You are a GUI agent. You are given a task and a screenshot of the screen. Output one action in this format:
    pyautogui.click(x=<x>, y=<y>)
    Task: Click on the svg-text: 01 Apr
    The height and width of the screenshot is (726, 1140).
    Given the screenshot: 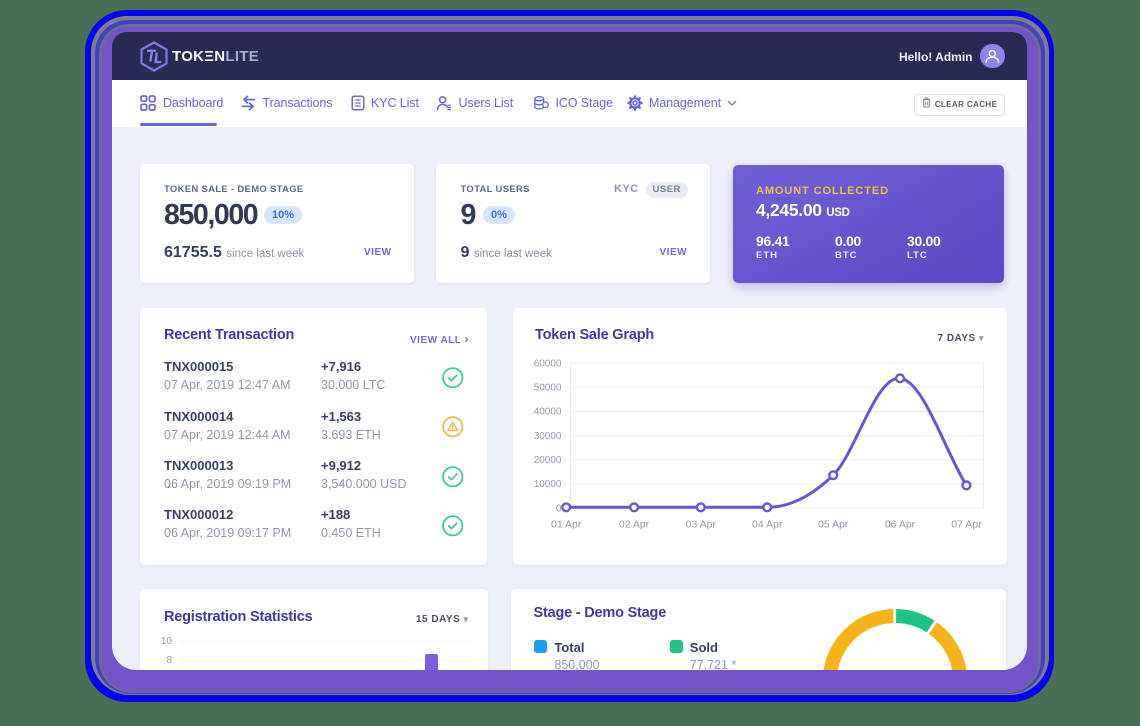 What is the action you would take?
    pyautogui.click(x=566, y=525)
    